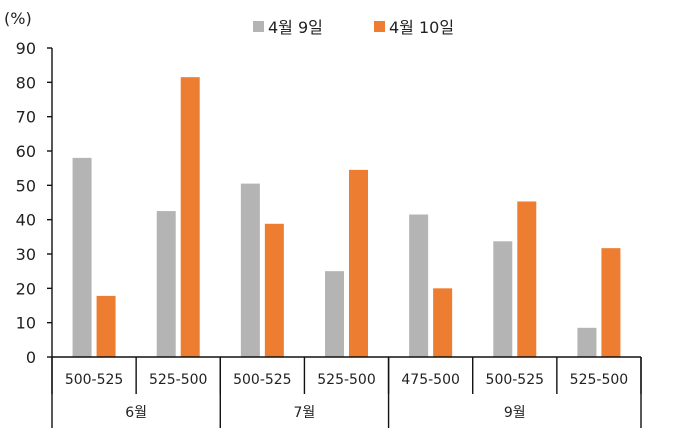 The width and height of the screenshot is (677, 444). Describe the element at coordinates (26, 185) in the screenshot. I see `y-tick-label: 50` at that location.